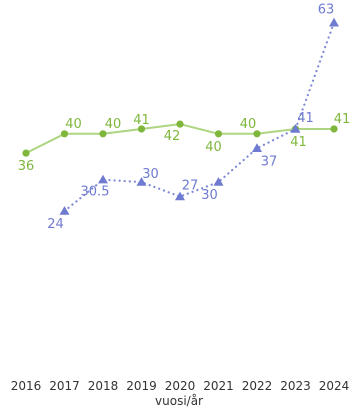 The image size is (353, 409). I want to click on series-2-data-label: 30.5, so click(95, 192).